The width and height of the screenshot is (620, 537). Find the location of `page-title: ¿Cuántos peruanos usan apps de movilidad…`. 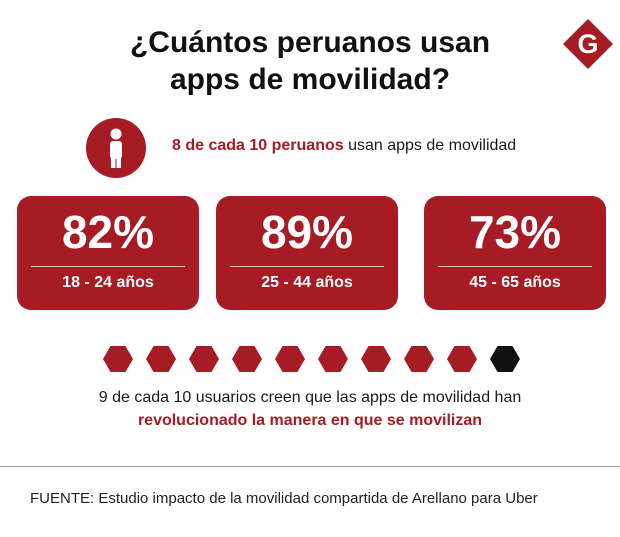

page-title: ¿Cuántos peruanos usan apps de movilidad… is located at coordinates (310, 61).